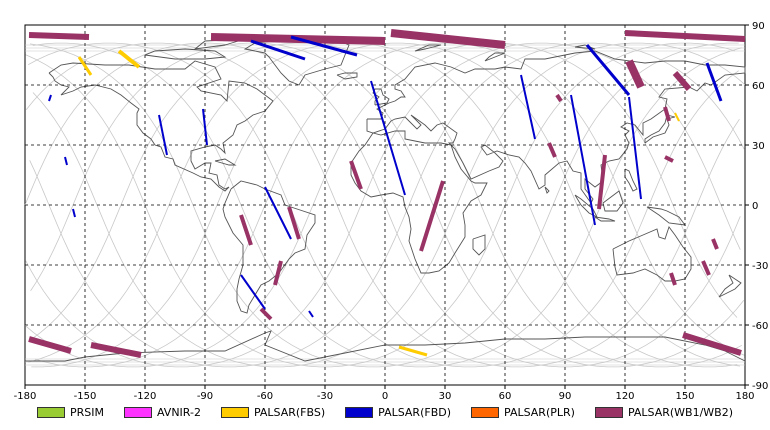 The height and width of the screenshot is (430, 770). What do you see at coordinates (178, 412) in the screenshot?
I see `legend-label-avnir2: AVNIR-2` at bounding box center [178, 412].